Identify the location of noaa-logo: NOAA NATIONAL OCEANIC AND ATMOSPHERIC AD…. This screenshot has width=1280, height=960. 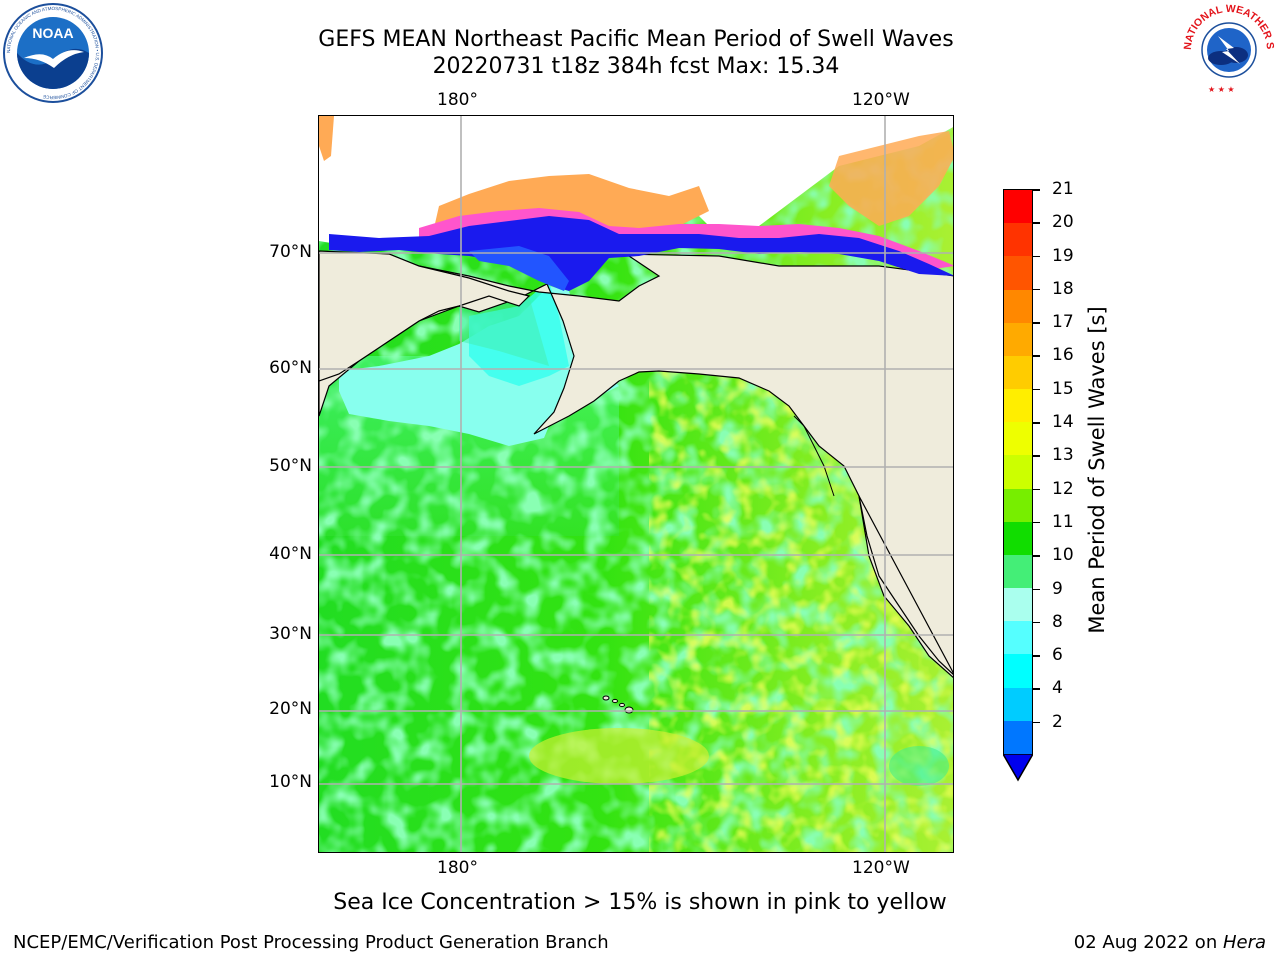
(53, 53).